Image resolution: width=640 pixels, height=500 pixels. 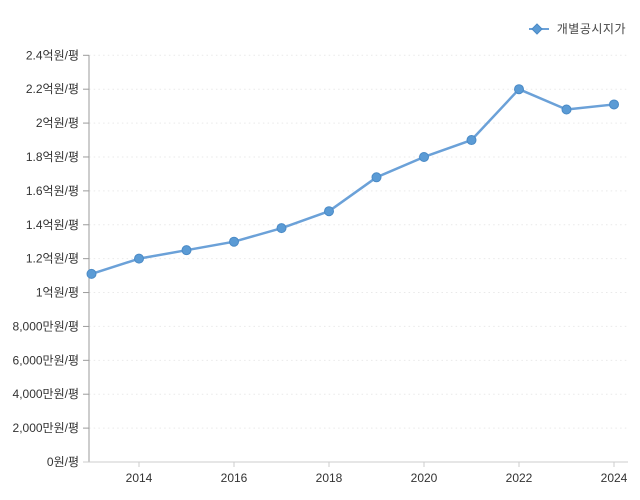 I want to click on y-tick-label: 1.4억원/평, so click(x=52, y=225).